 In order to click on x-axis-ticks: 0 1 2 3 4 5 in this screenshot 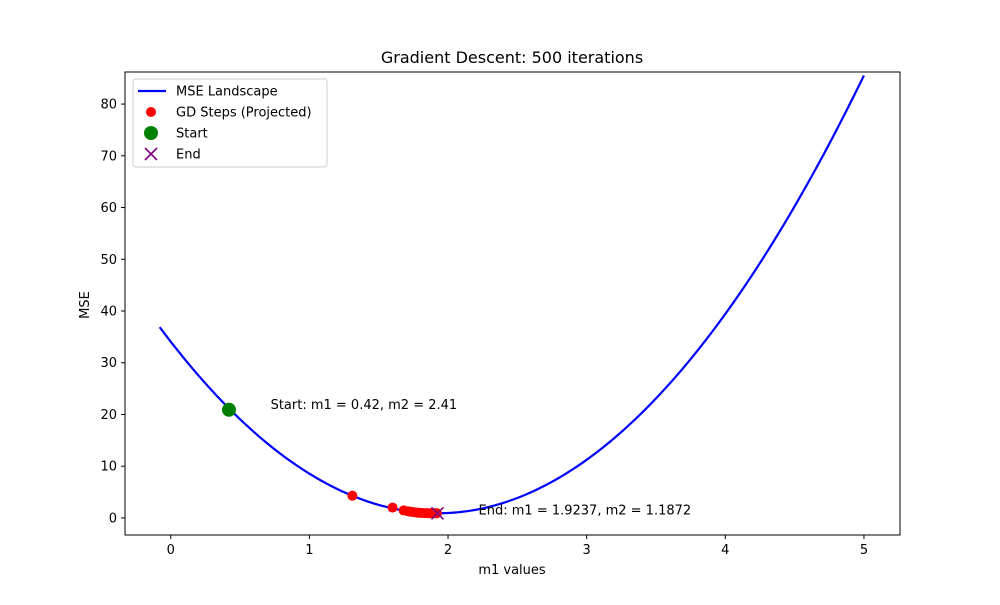, I will do `click(517, 546)`.